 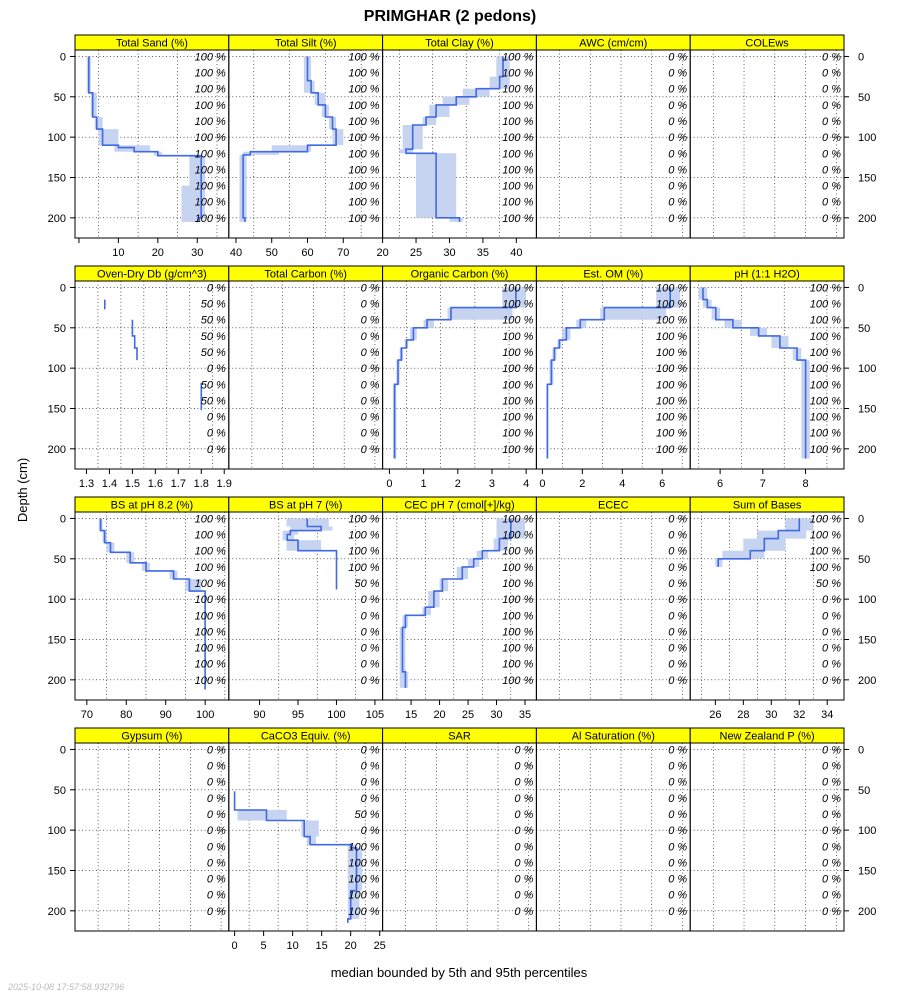 What do you see at coordinates (864, 791) in the screenshot?
I see `y-tick-label-right: 50` at bounding box center [864, 791].